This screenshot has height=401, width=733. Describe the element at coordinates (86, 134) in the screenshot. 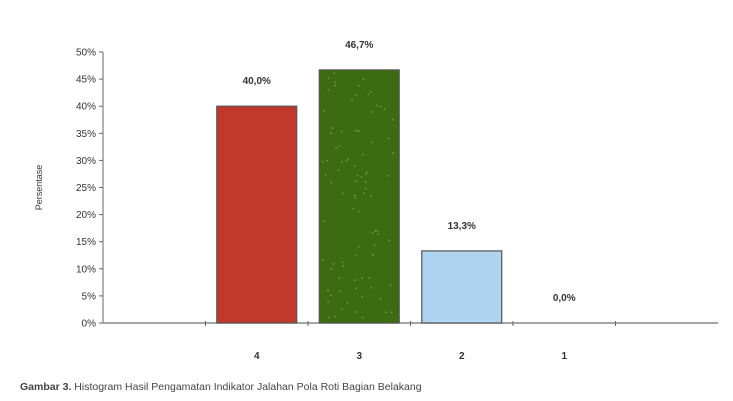

I see `y-tick-label: 35%` at that location.